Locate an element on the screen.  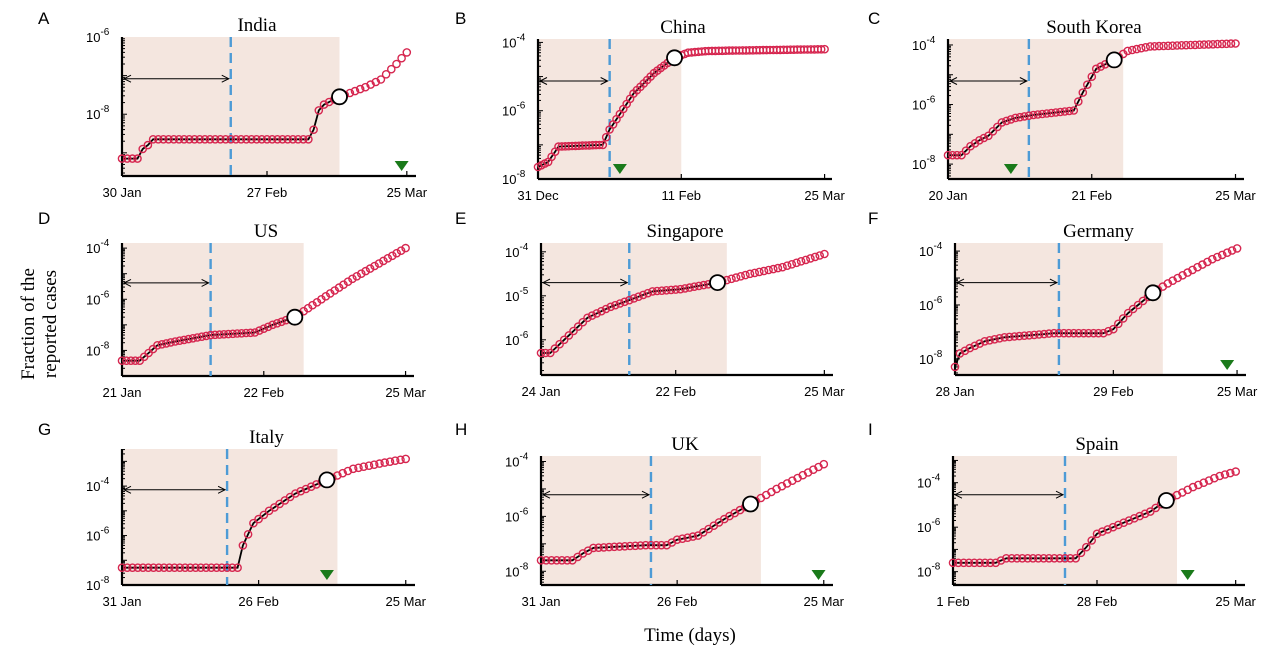
y-tick-exponent: -6 is located at coordinates (104, 531).